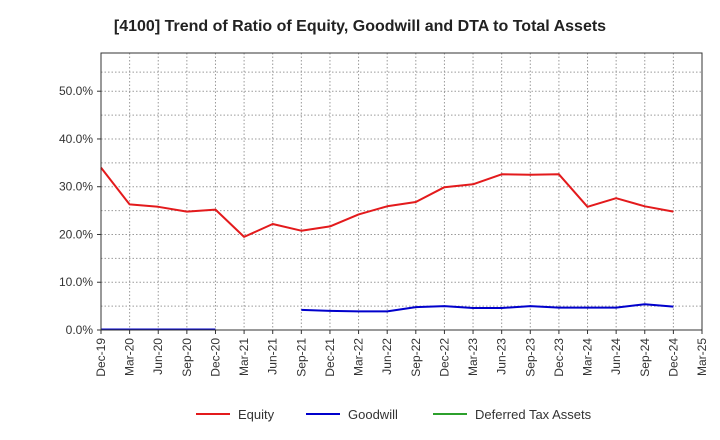 This screenshot has width=720, height=440. I want to click on y-axis: 0.0% 10.0% 20.0% 30.0% 40.0% 50.0%, so click(80, 210).